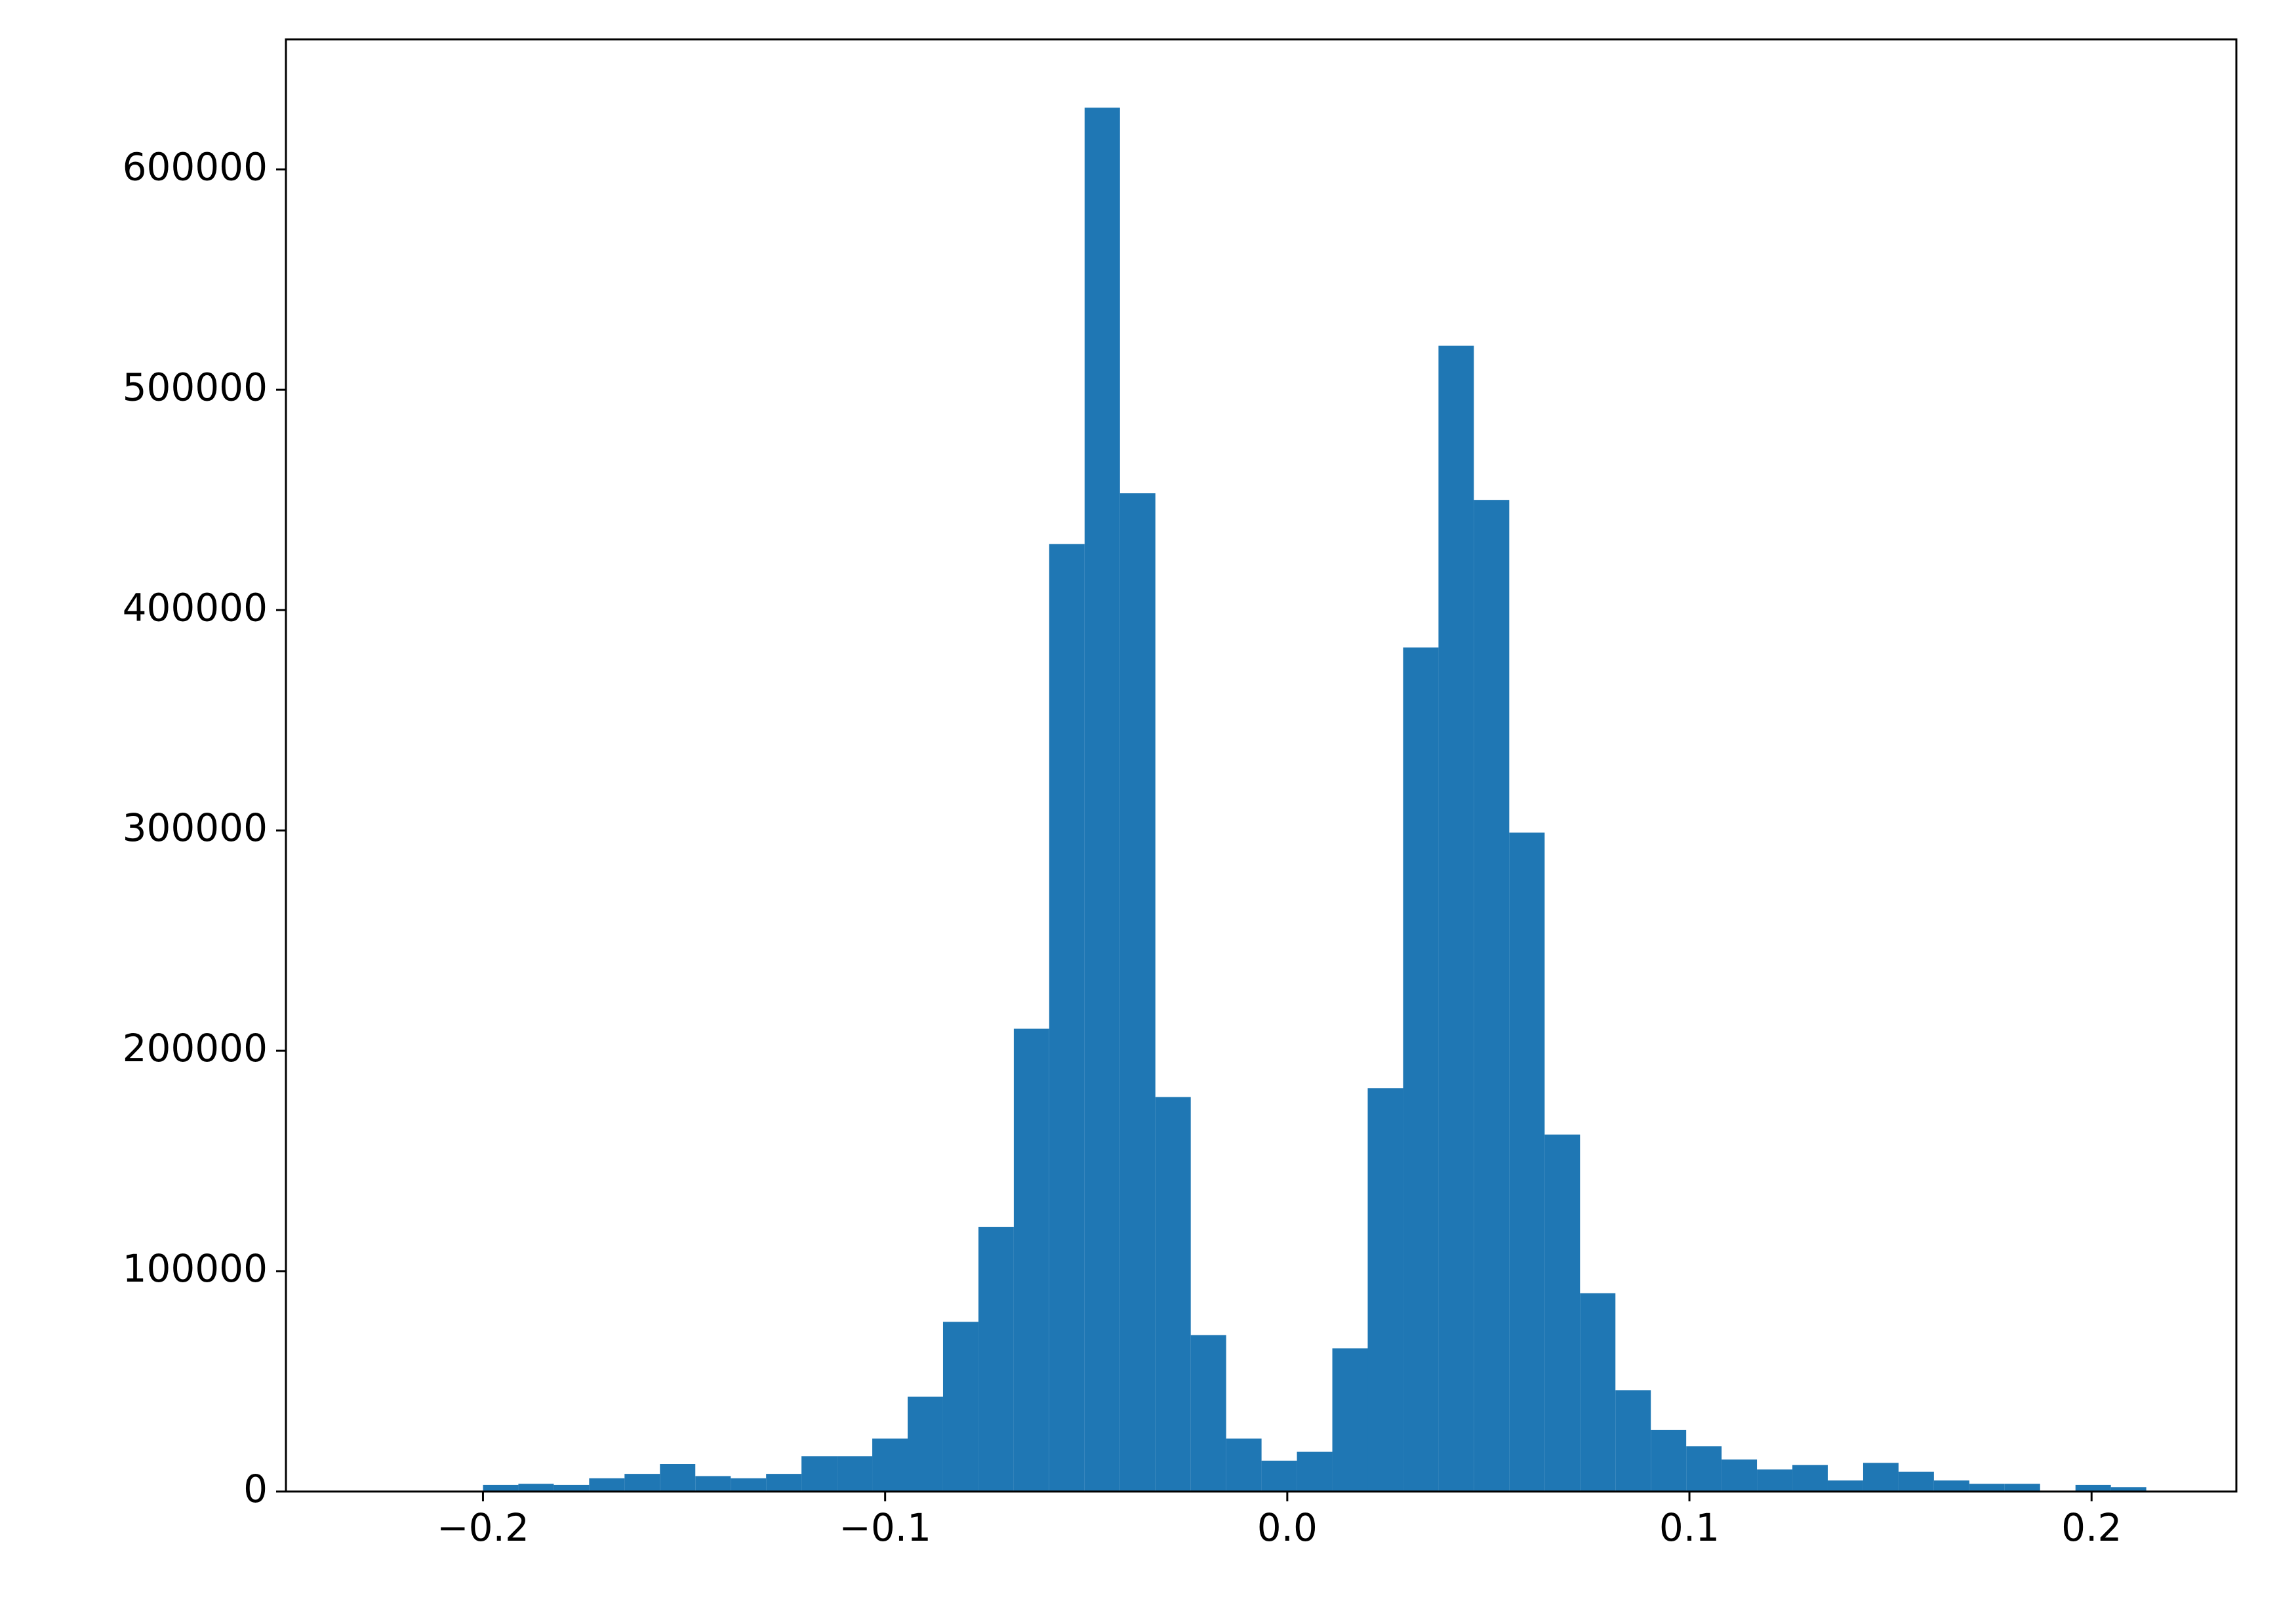 This screenshot has width=2277, height=1624. What do you see at coordinates (885, 1528) in the screenshot?
I see `x-tick-label: −0.1` at bounding box center [885, 1528].